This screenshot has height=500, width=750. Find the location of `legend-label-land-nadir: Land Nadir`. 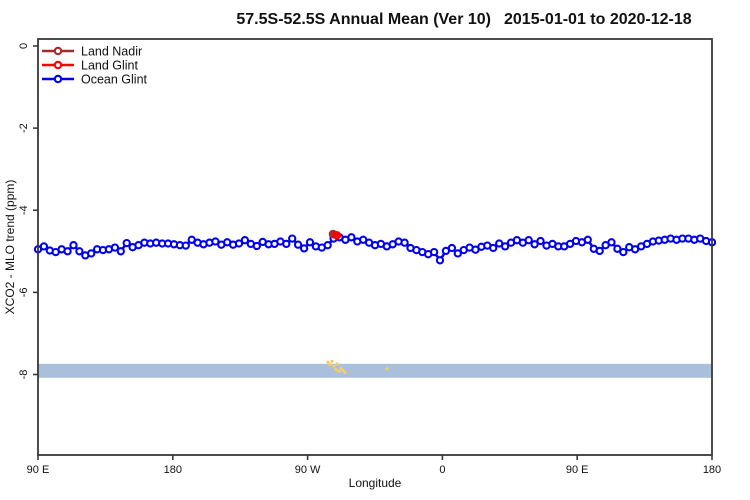

legend-label-land-nadir: Land Nadir is located at coordinates (111, 52).